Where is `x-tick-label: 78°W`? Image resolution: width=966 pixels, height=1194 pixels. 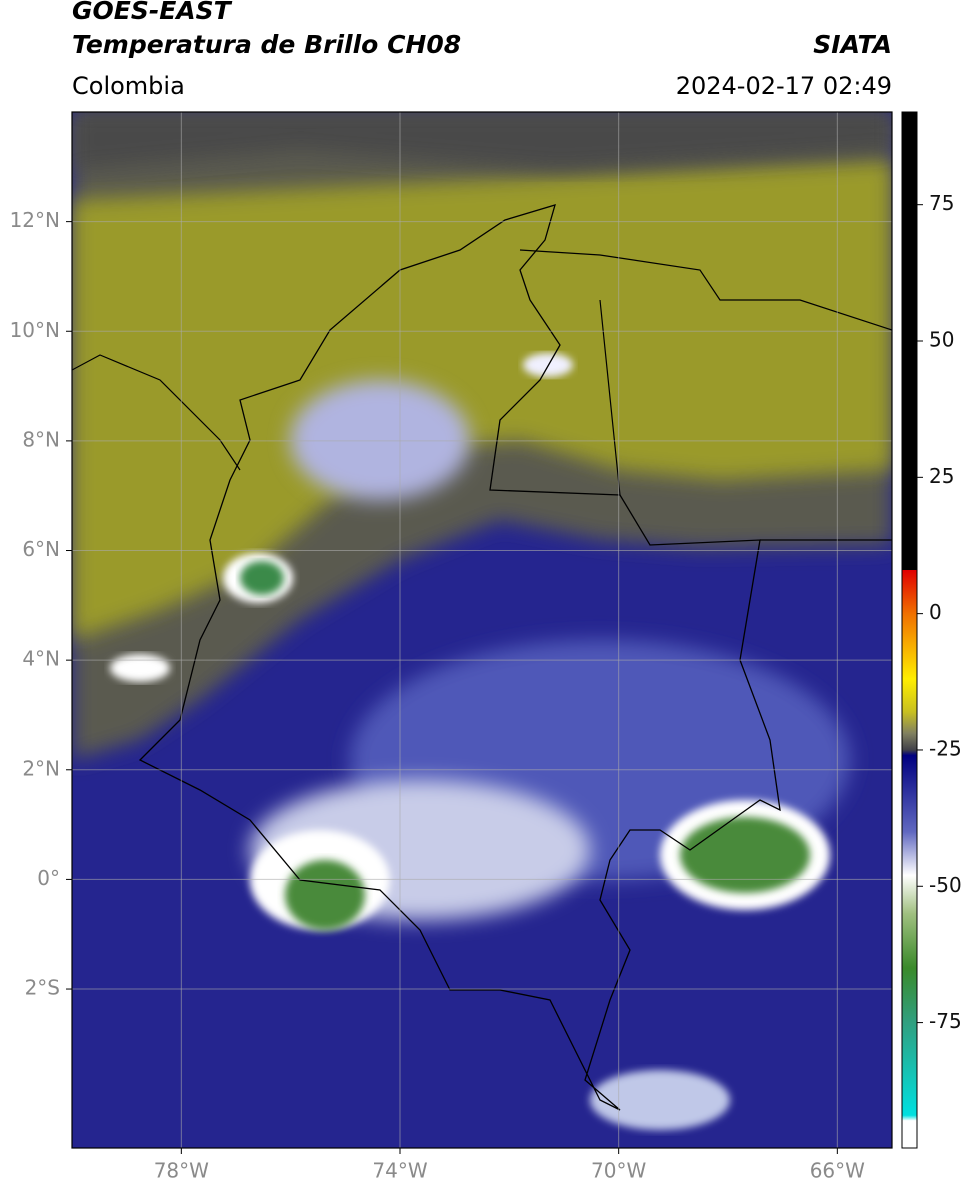 x-tick-label: 78°W is located at coordinates (181, 1171).